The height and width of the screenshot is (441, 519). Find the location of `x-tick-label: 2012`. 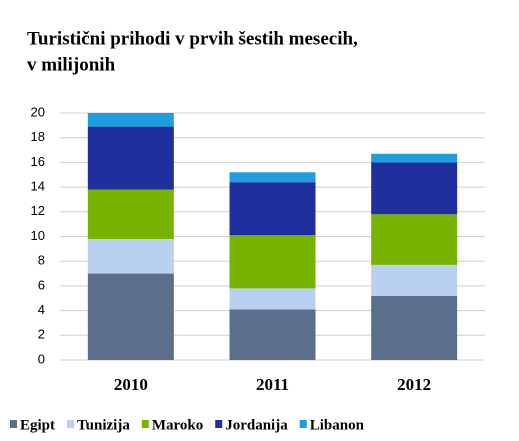

x-tick-label: 2012 is located at coordinates (414, 384).